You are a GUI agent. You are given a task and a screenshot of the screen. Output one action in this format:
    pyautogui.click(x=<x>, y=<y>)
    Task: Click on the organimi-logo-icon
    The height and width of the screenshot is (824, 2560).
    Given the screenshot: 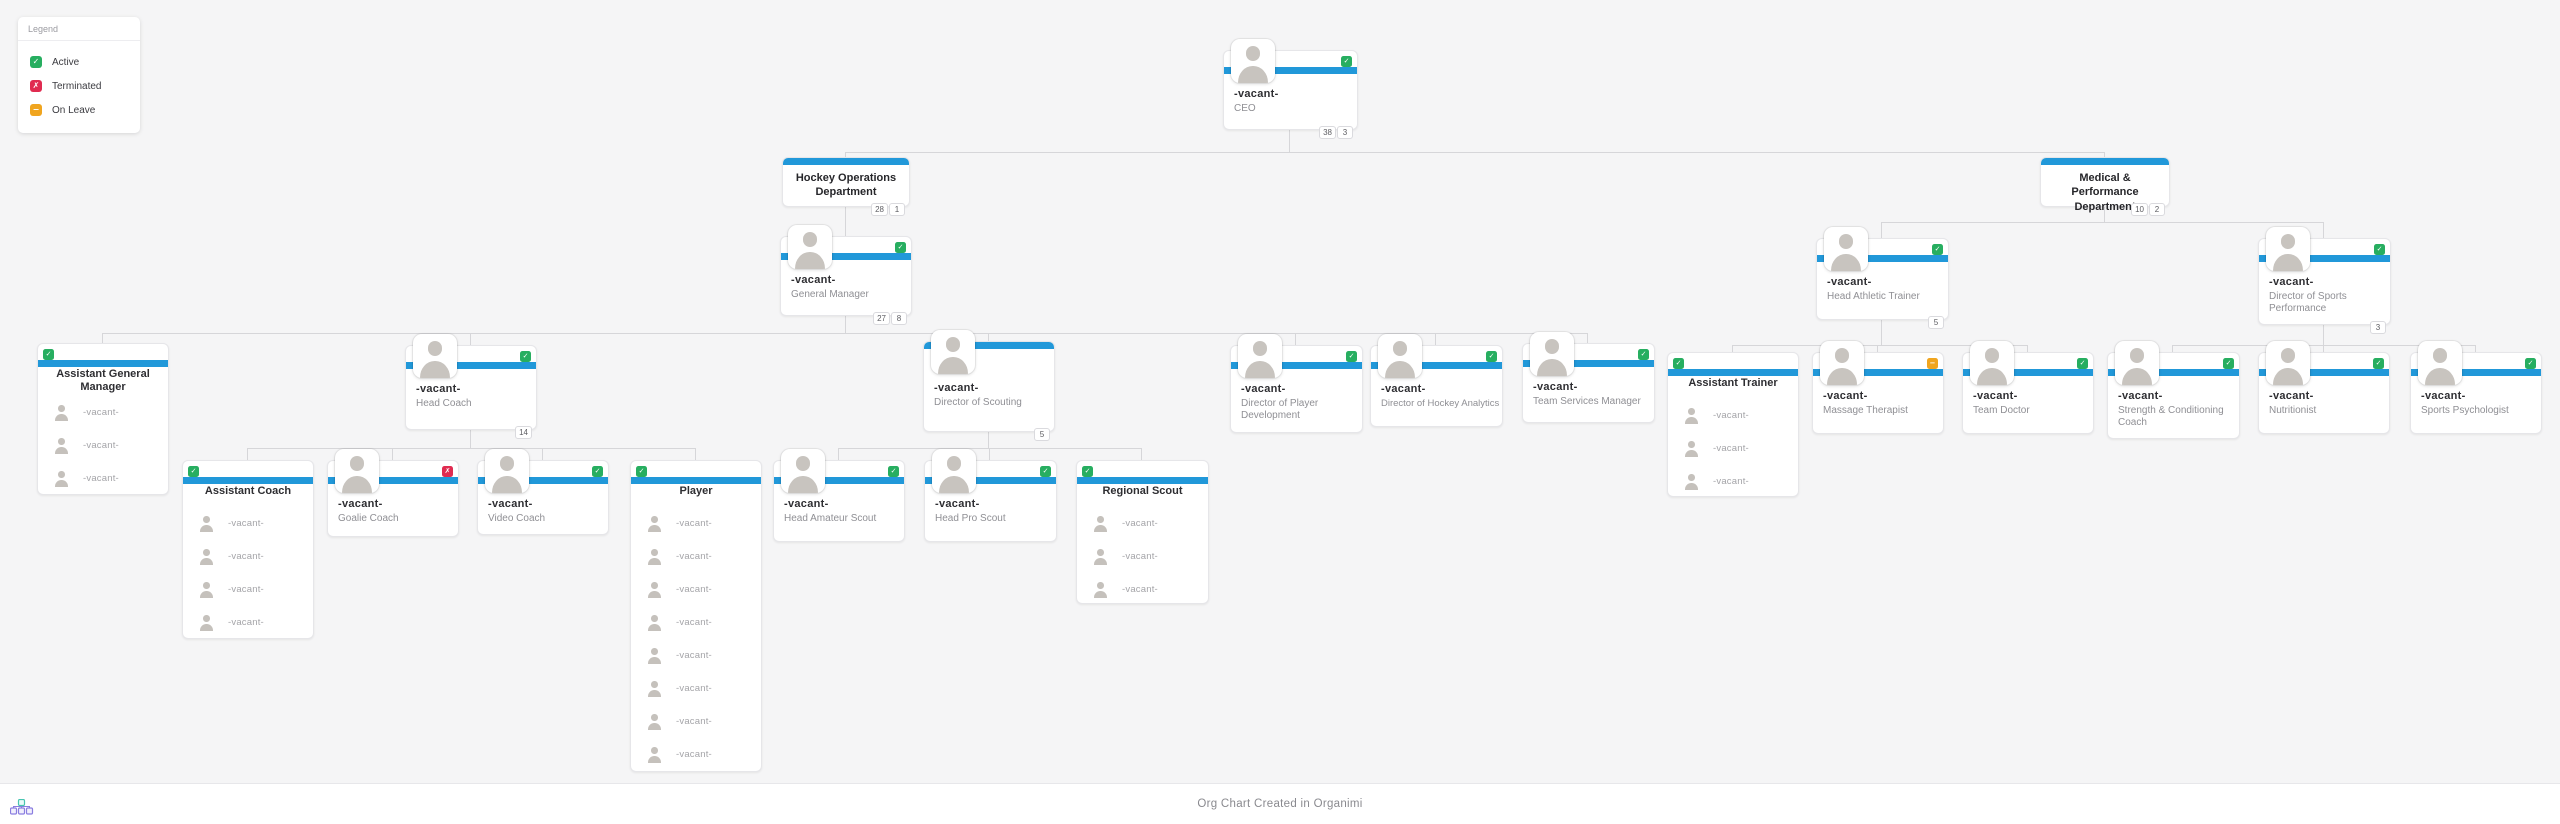 What is the action you would take?
    pyautogui.click(x=22, y=807)
    